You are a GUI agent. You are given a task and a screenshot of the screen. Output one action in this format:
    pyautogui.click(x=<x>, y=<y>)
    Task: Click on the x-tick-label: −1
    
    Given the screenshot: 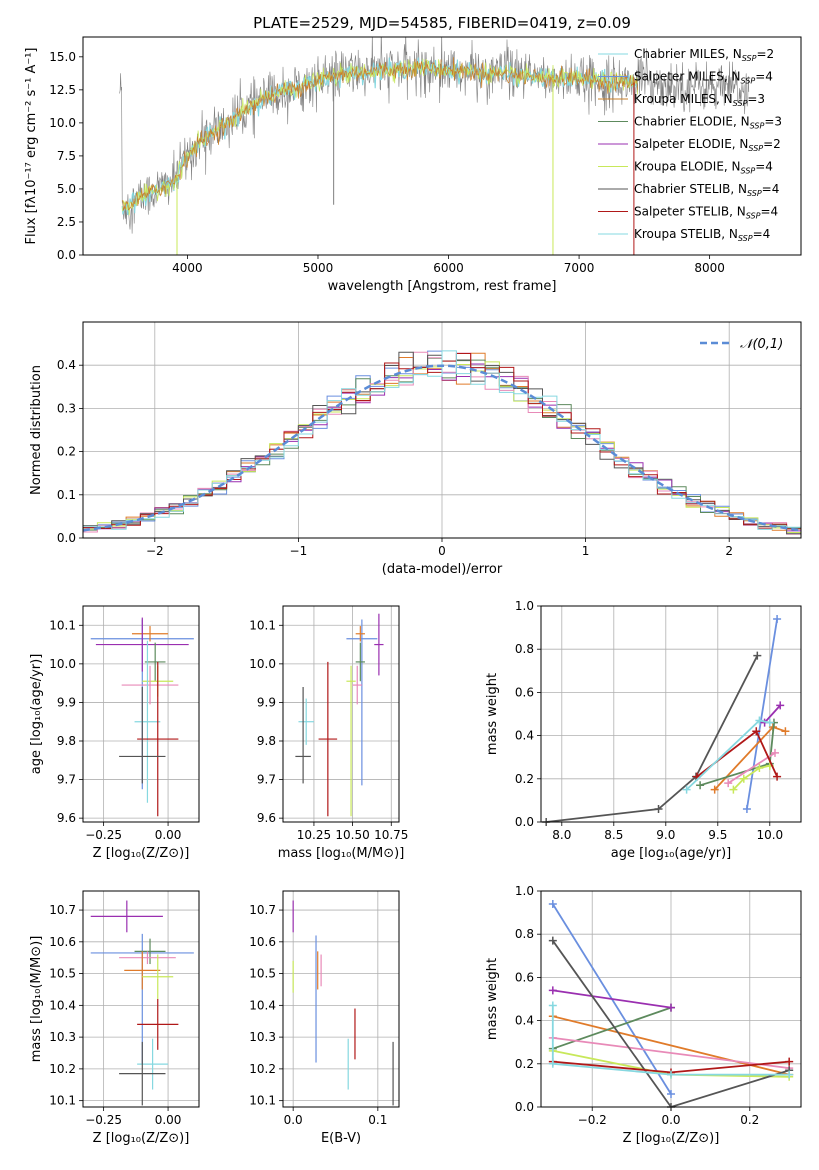 What is the action you would take?
    pyautogui.click(x=299, y=551)
    